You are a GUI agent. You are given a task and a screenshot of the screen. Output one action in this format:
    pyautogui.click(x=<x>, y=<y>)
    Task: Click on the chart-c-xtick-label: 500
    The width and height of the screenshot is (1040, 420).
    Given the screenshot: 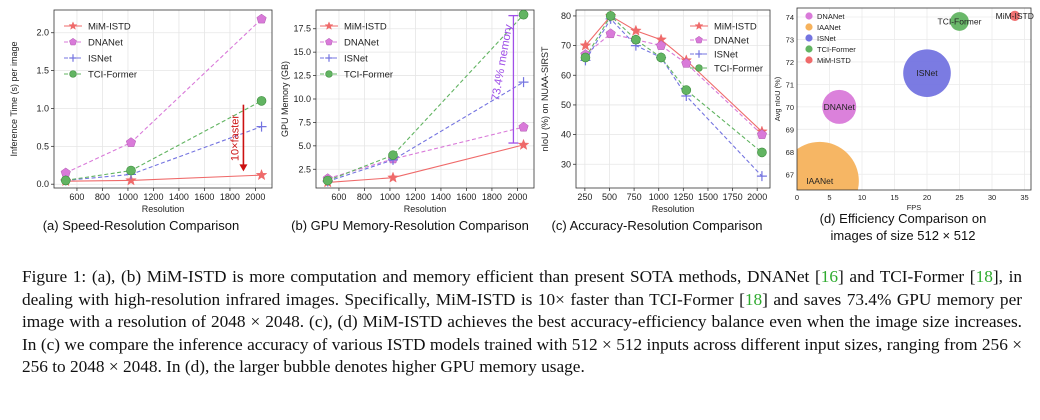 What is the action you would take?
    pyautogui.click(x=609, y=197)
    